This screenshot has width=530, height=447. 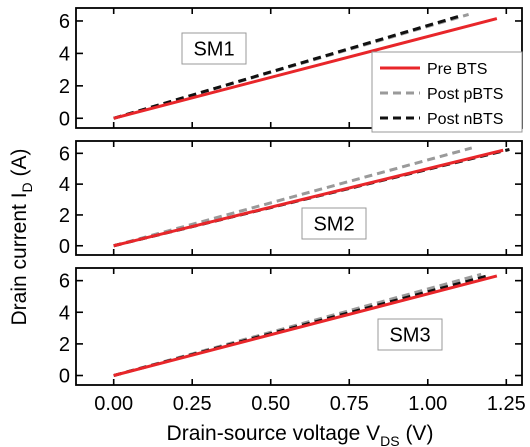 I want to click on panel-label-box: SM1, so click(x=214, y=48).